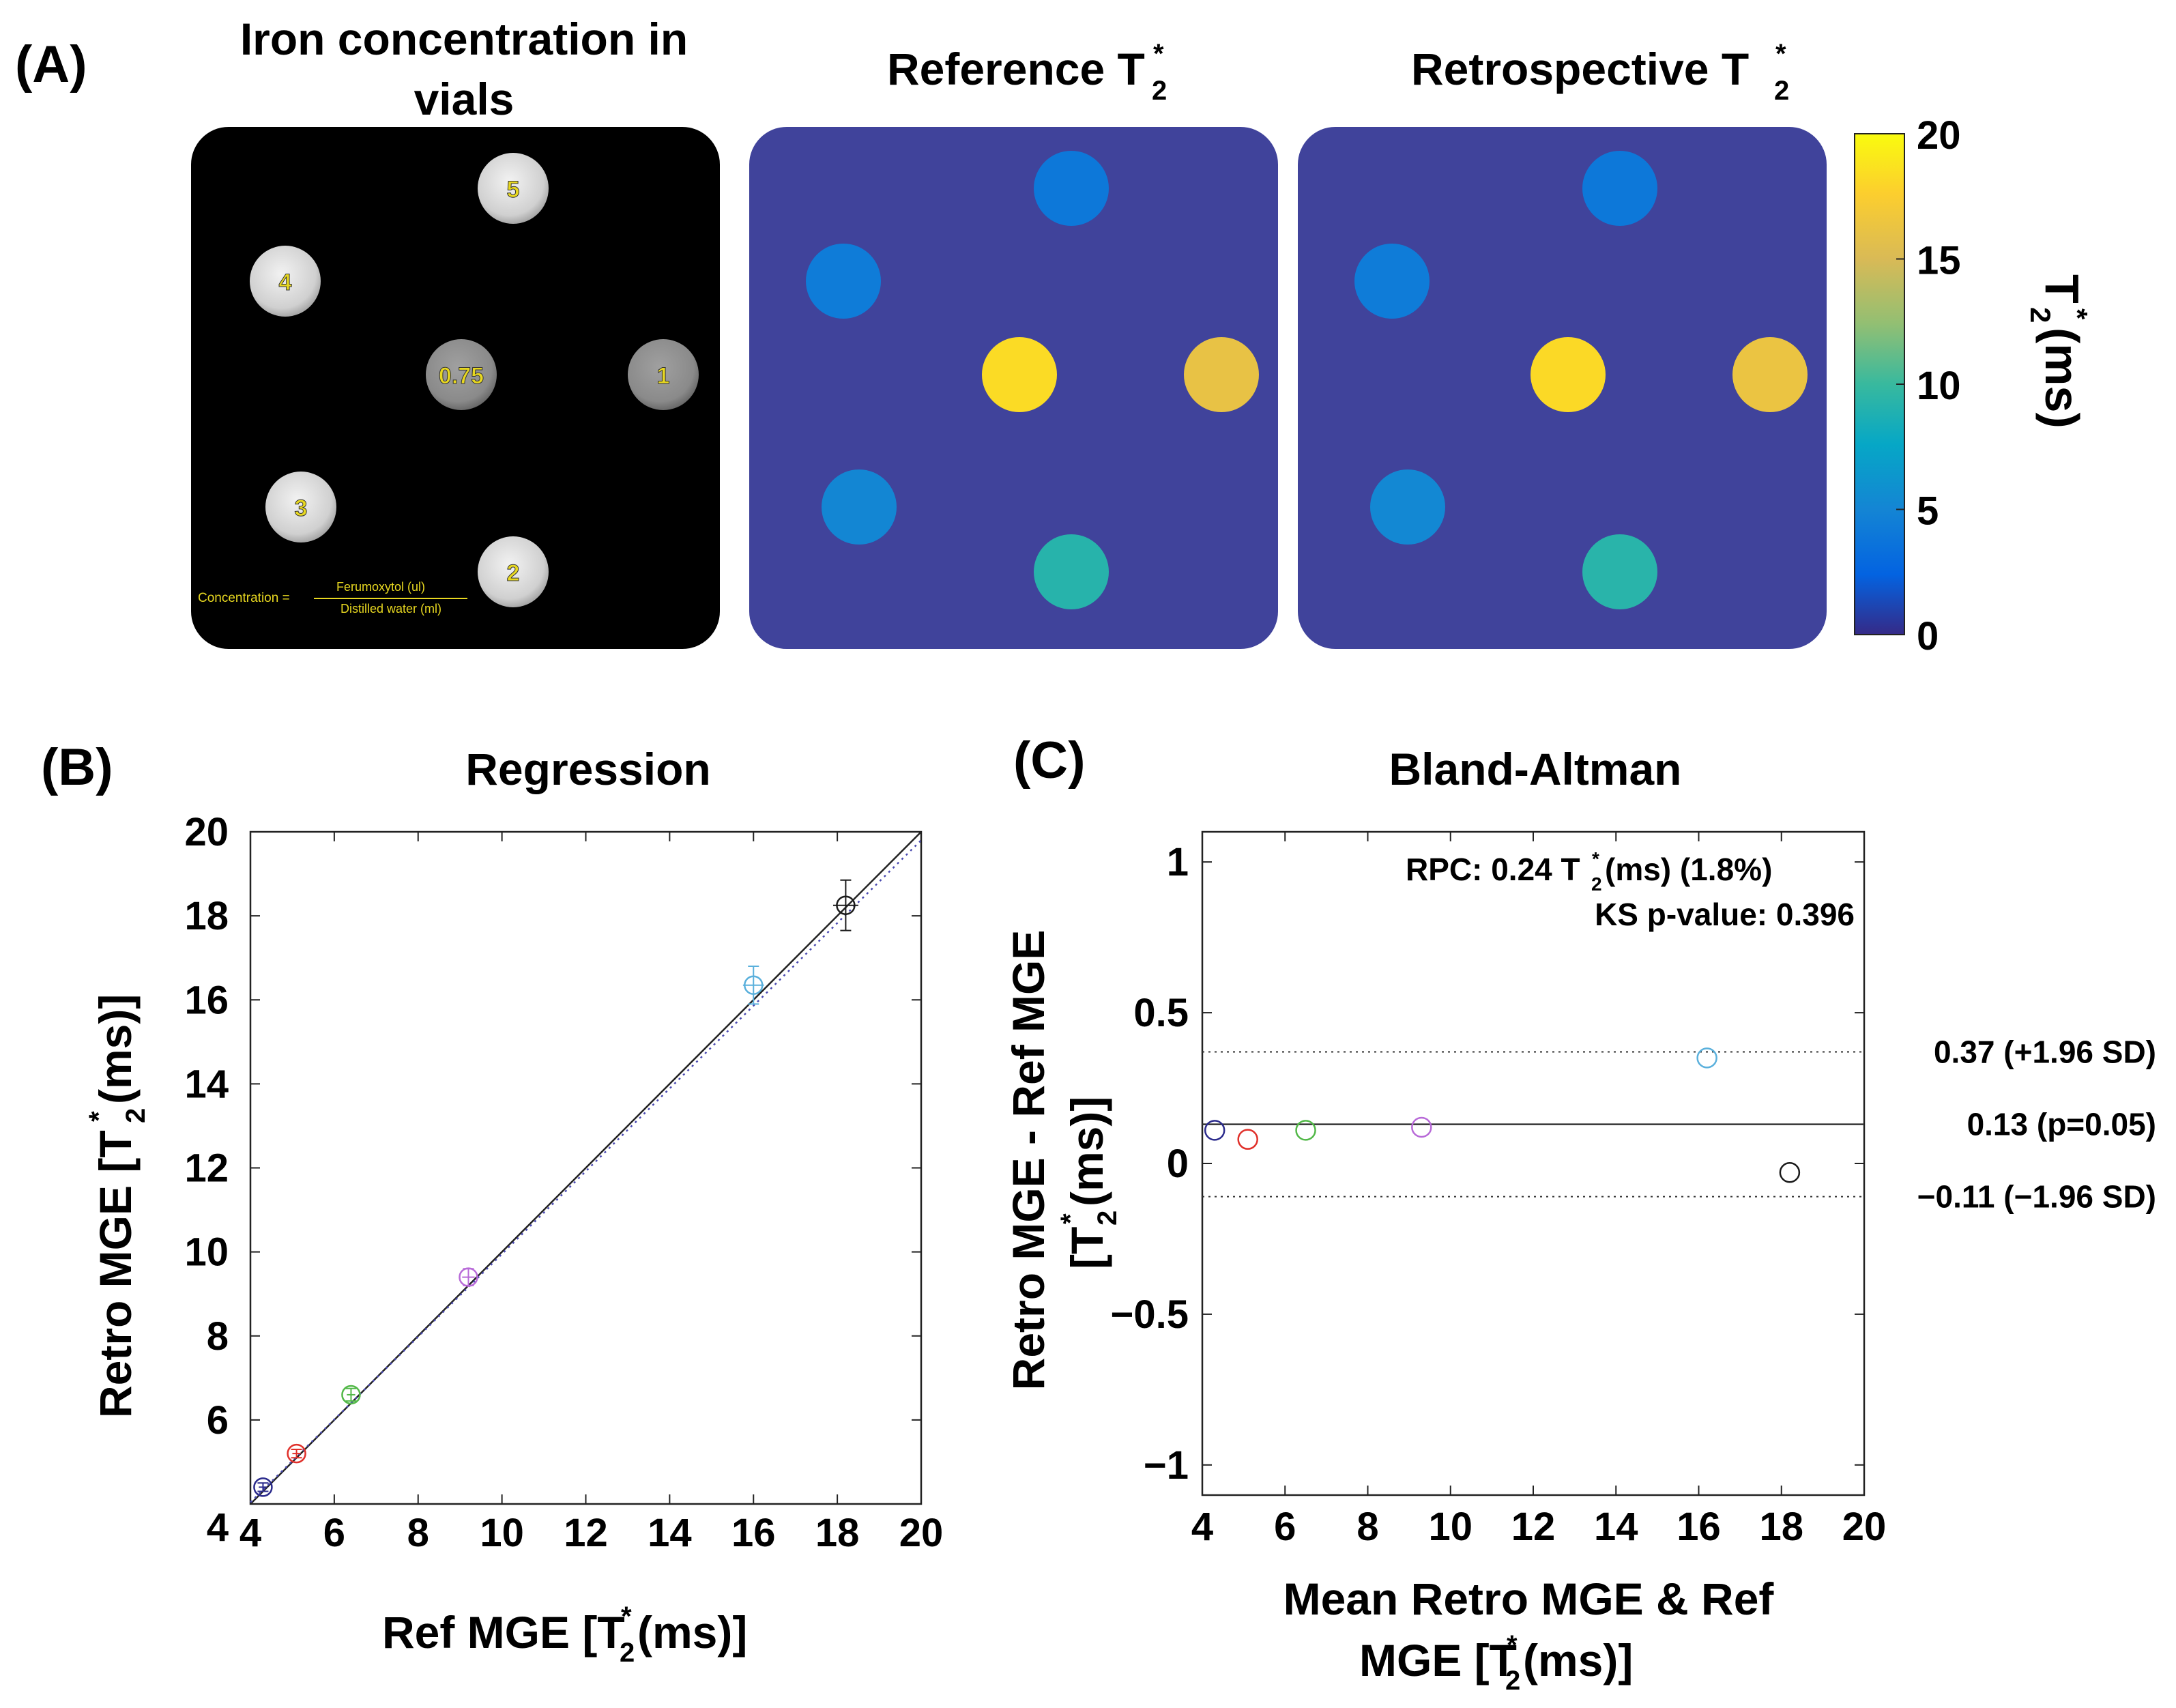 The width and height of the screenshot is (2176, 1708). I want to click on bland-altman-x-ticks: 4 6 8 10 12 14 16 18 20, so click(1538, 1190).